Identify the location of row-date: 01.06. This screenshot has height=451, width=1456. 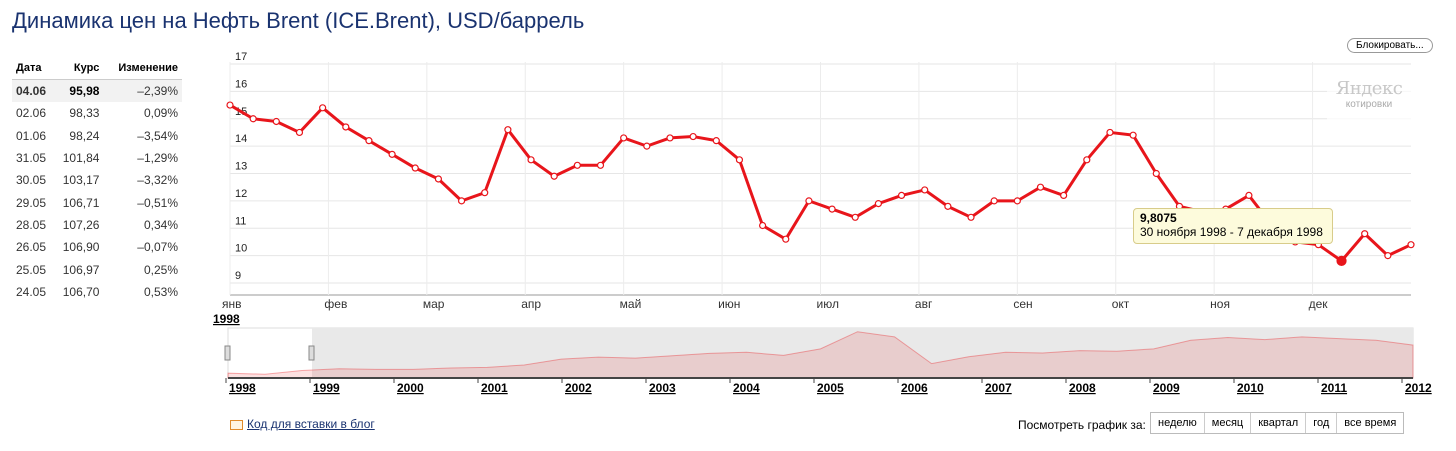
(31, 135).